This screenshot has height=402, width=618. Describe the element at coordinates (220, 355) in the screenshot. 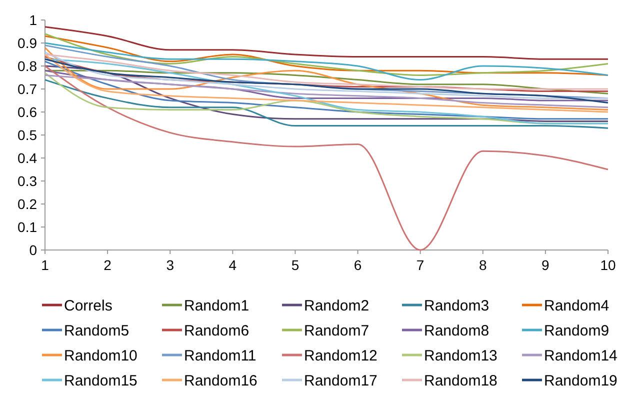

I see `legend-label: Random11` at that location.